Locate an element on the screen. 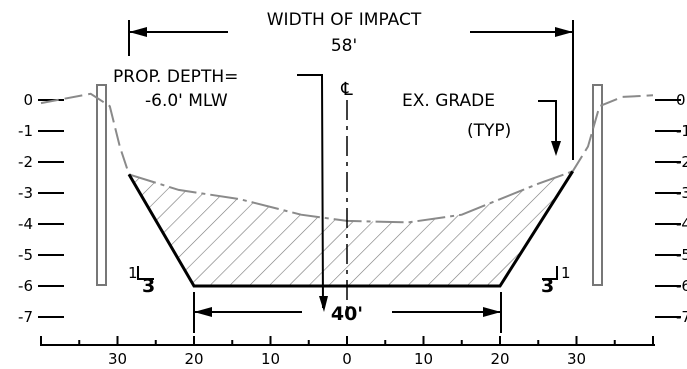 Image resolution: width=687 pixels, height=369 pixels. bottom-width-dimension: 40' is located at coordinates (347, 312).